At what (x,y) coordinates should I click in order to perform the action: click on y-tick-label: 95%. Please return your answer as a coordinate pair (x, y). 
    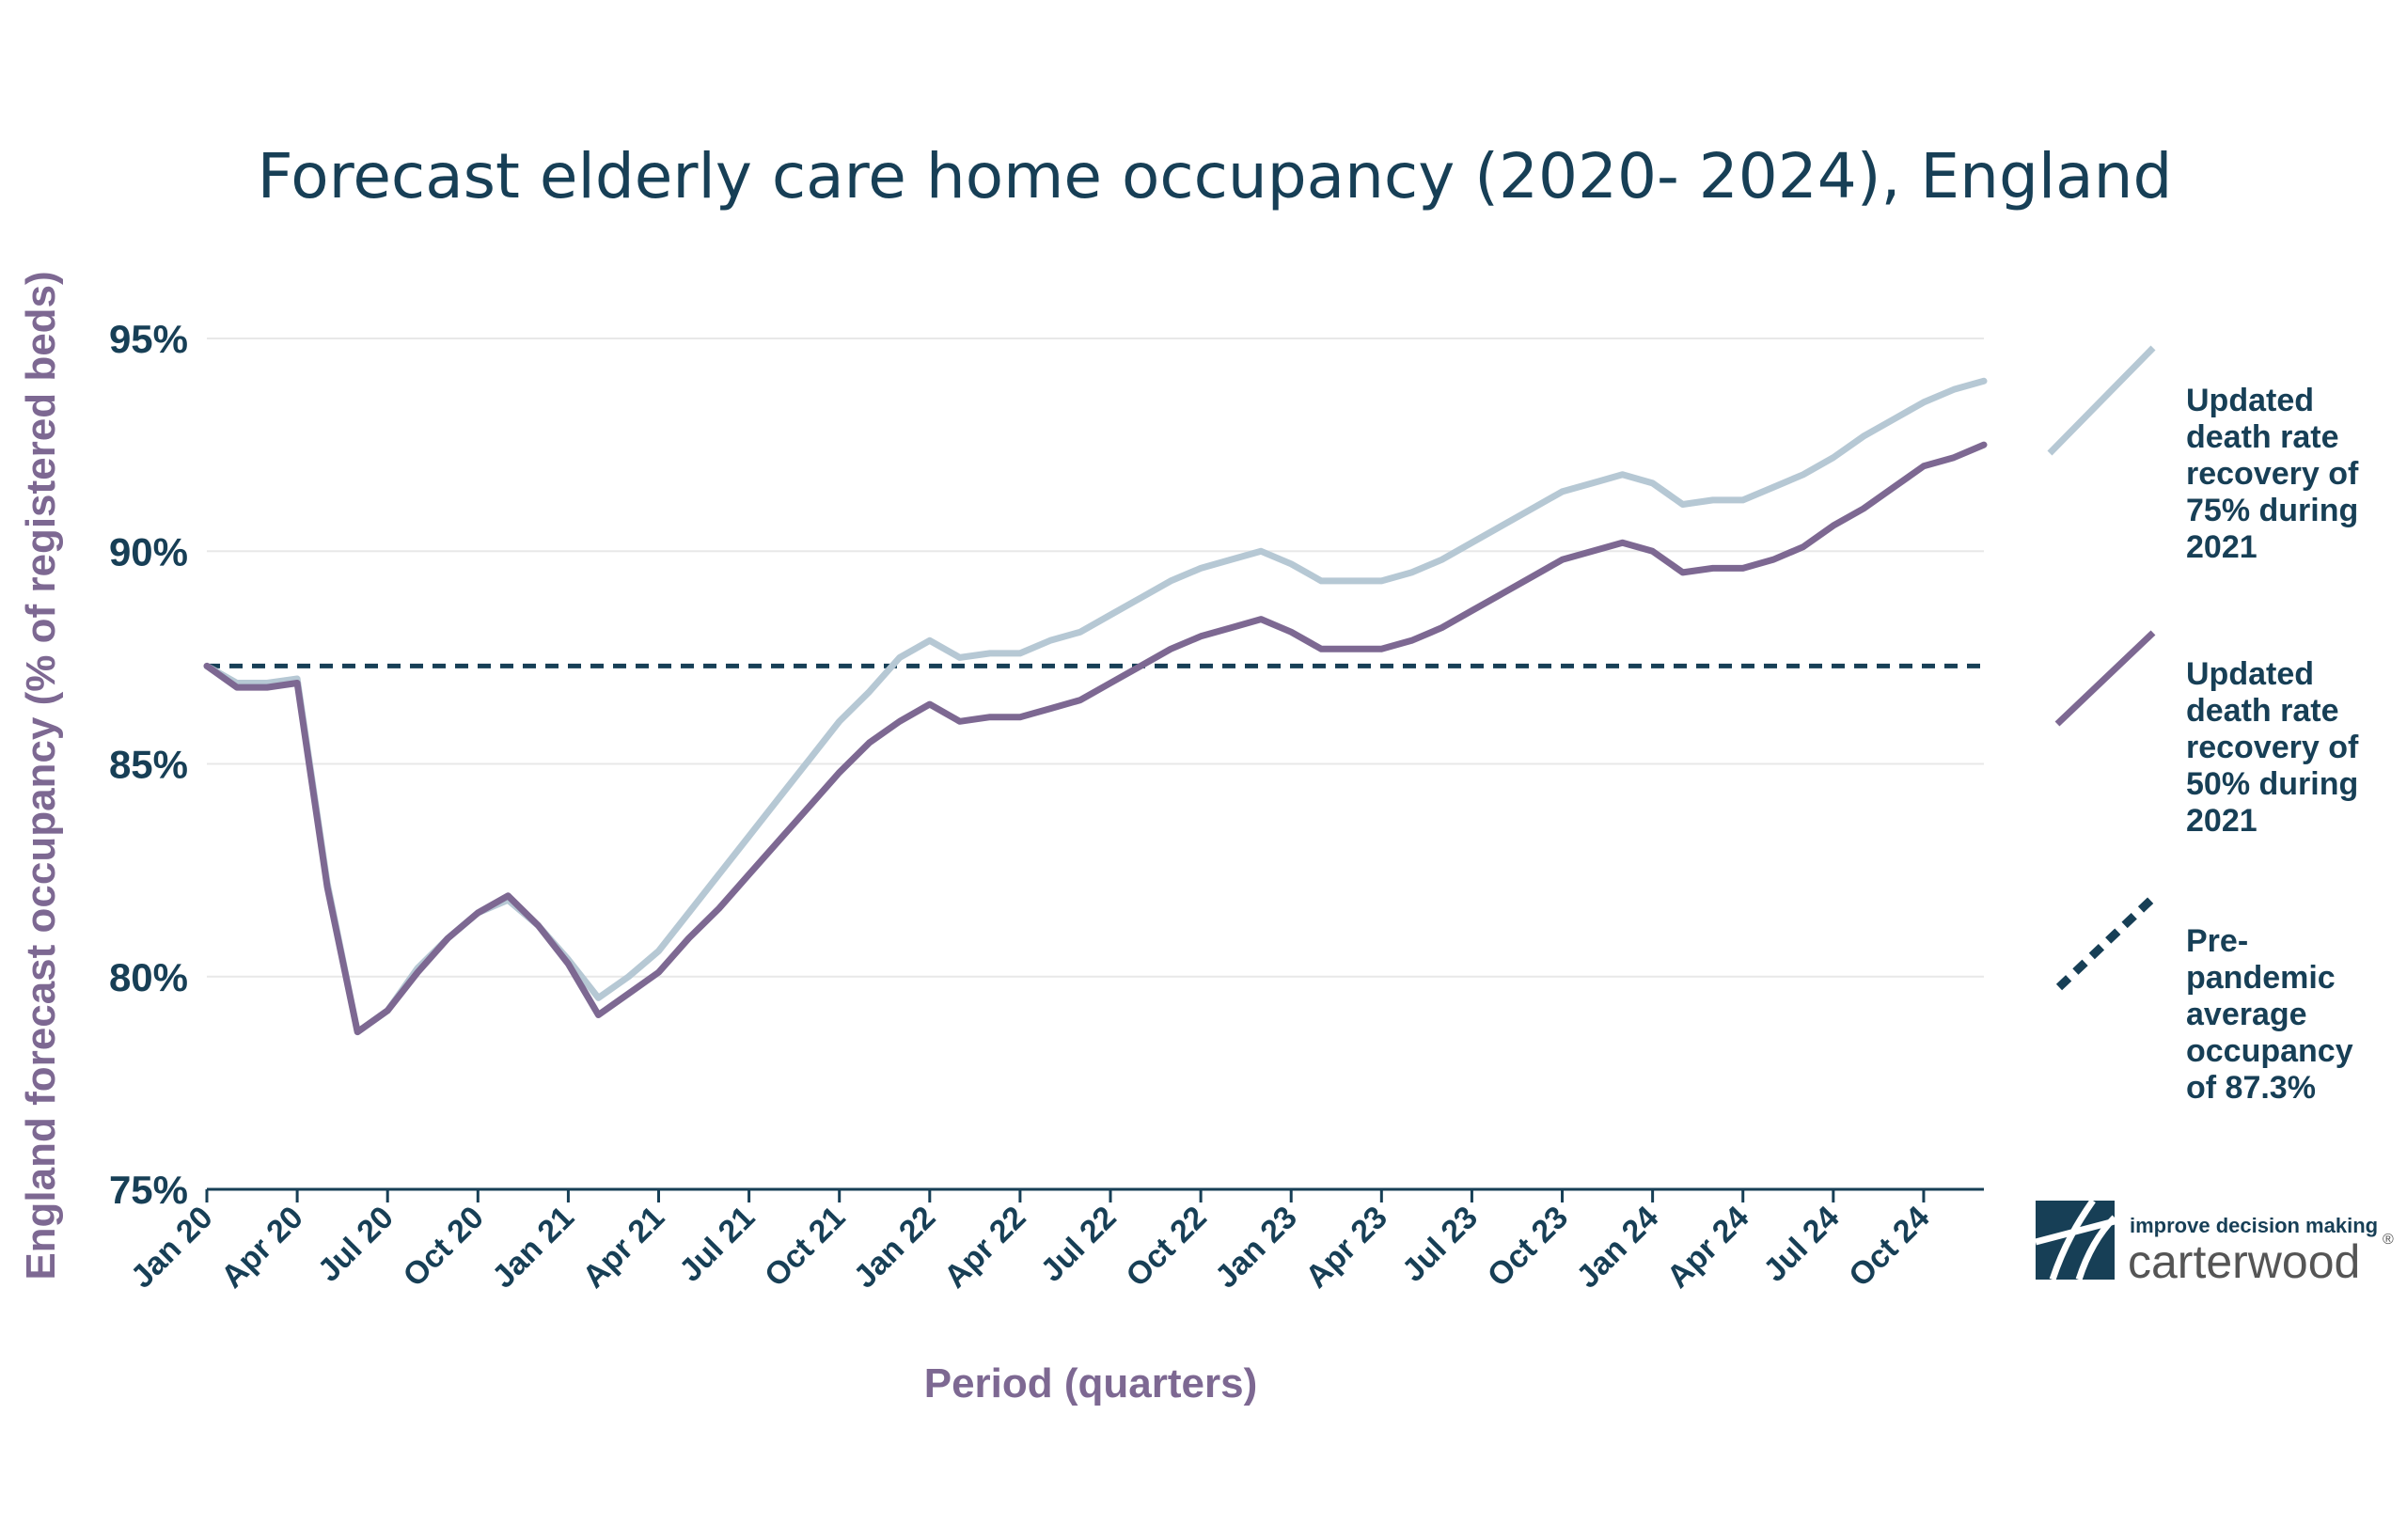
    Looking at the image, I should click on (148, 339).